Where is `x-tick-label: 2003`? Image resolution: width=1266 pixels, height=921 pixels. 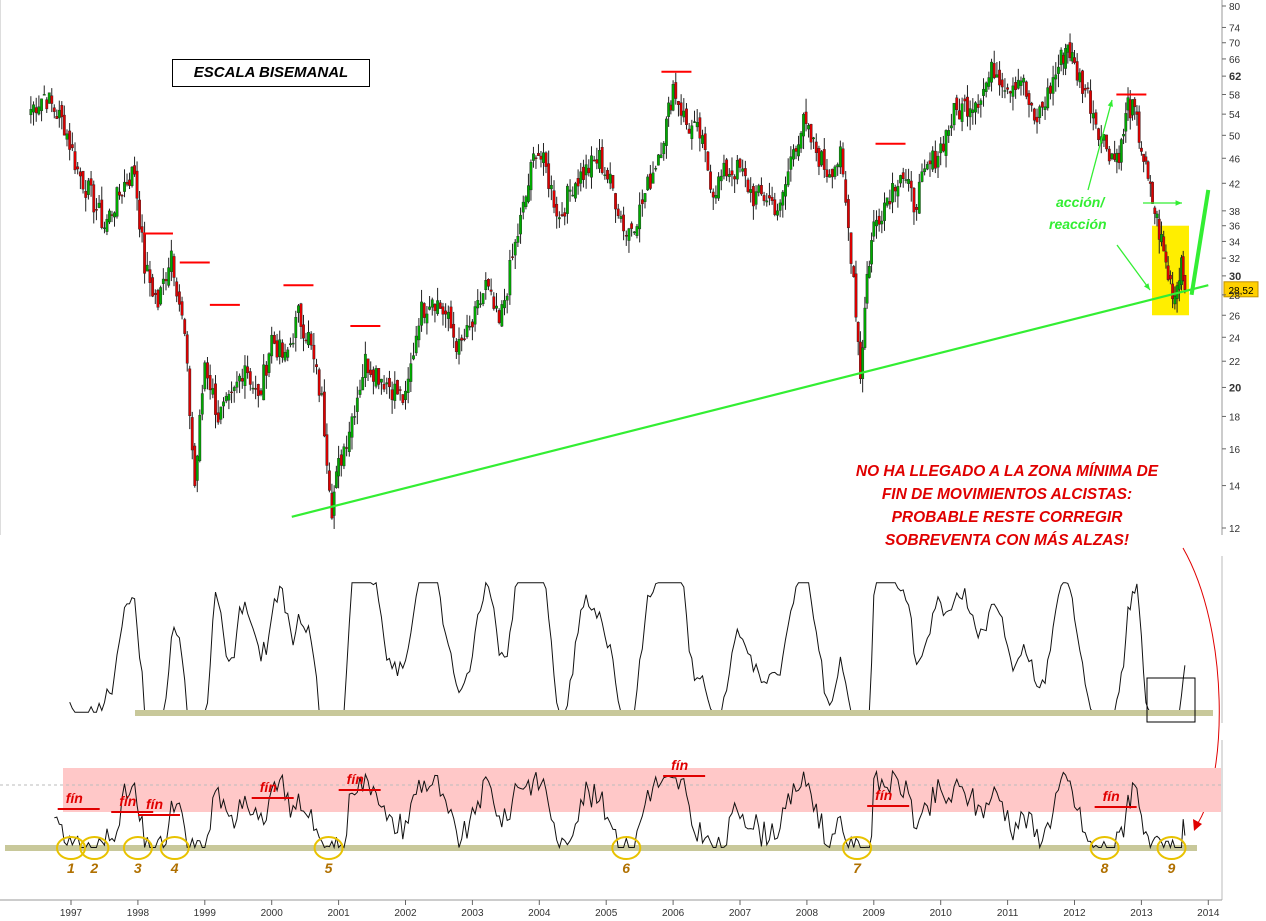 x-tick-label: 2003 is located at coordinates (472, 913).